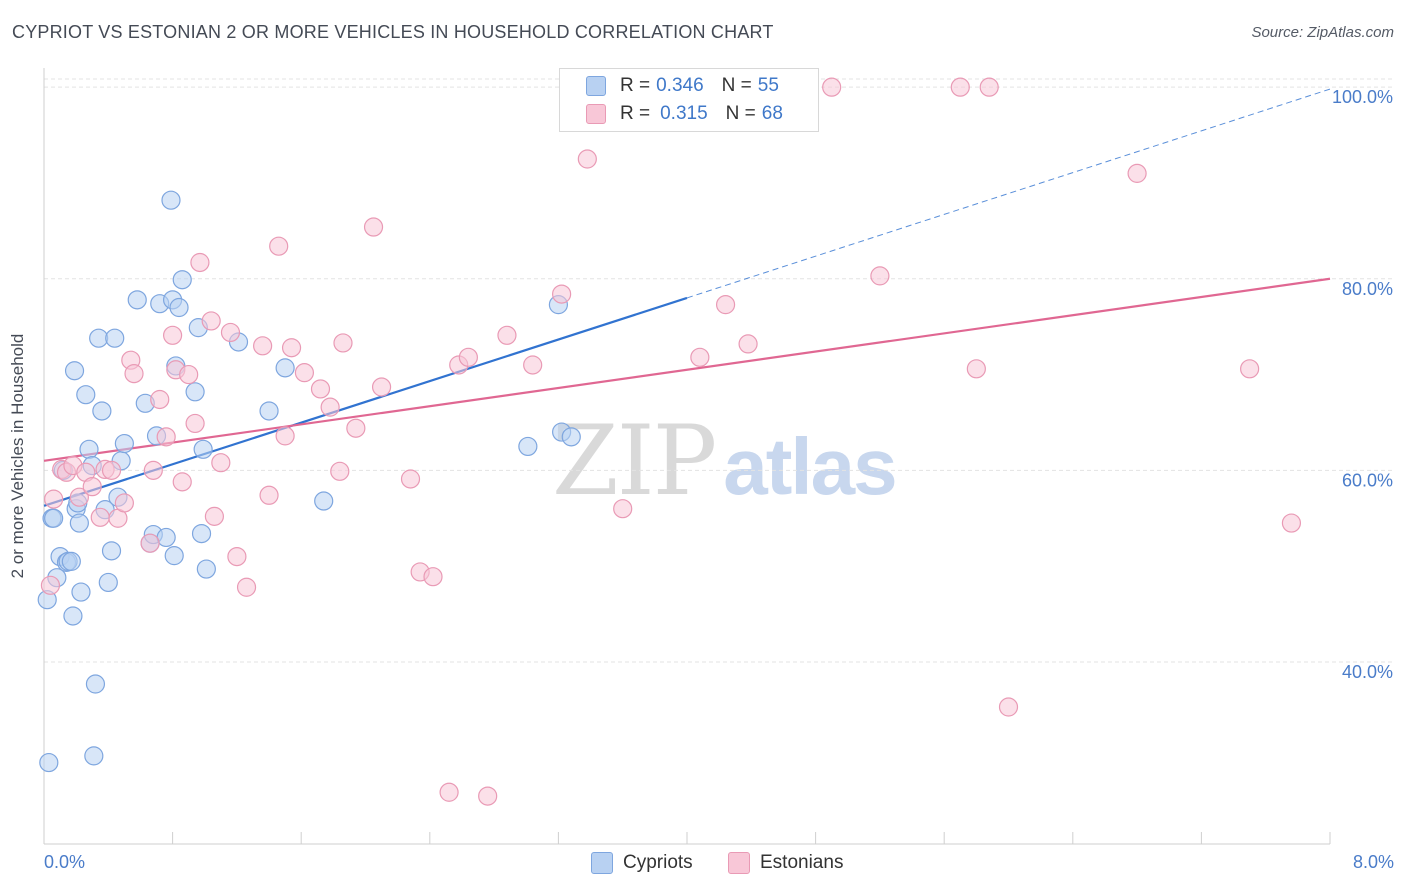 This screenshot has width=1406, height=892. I want to click on legend-row-cypriots: R = 0.346 N = 55, so click(682, 86).